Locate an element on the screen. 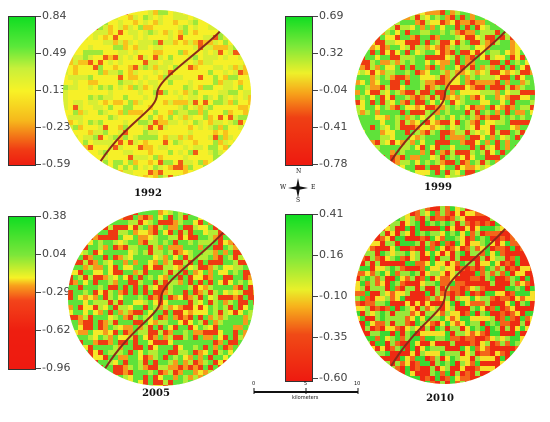 This screenshot has width=550, height=422. tick-label: -0.78 is located at coordinates (330, 163).